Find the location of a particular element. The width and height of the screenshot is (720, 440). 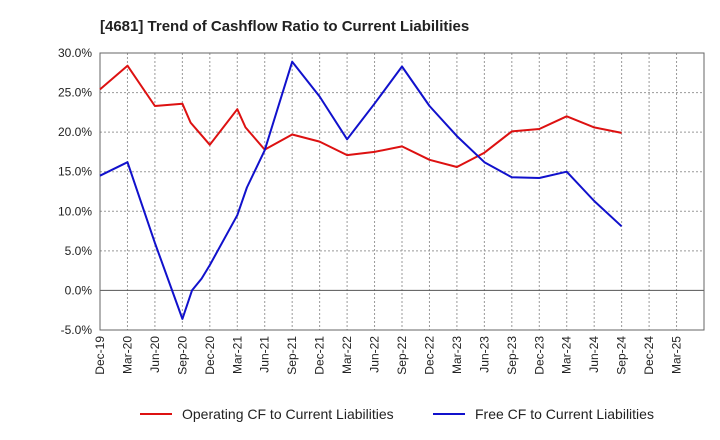

y-tick-label: -5.0% is located at coordinates (77, 330).